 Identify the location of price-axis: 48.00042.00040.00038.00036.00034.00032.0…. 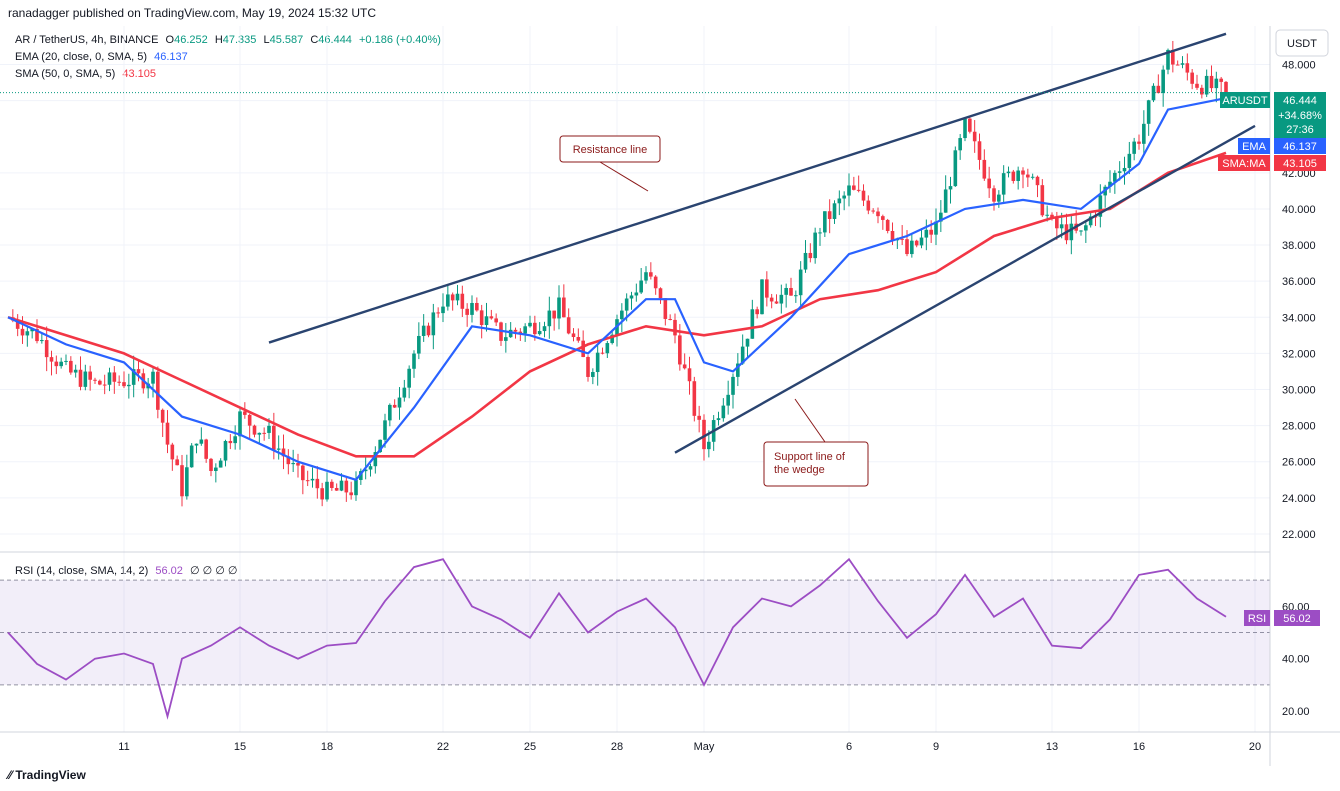
(1299, 300).